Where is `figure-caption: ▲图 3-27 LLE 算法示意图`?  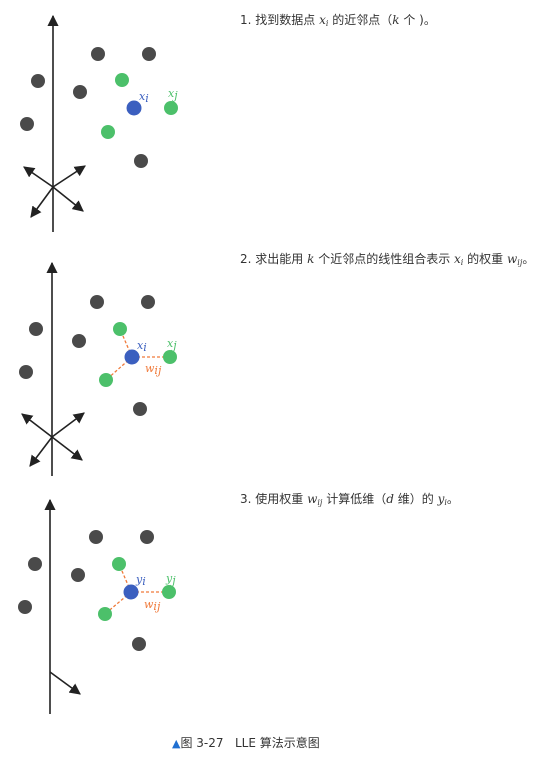
figure-caption: ▲图 3-27 LLE 算法示意图 is located at coordinates (246, 742).